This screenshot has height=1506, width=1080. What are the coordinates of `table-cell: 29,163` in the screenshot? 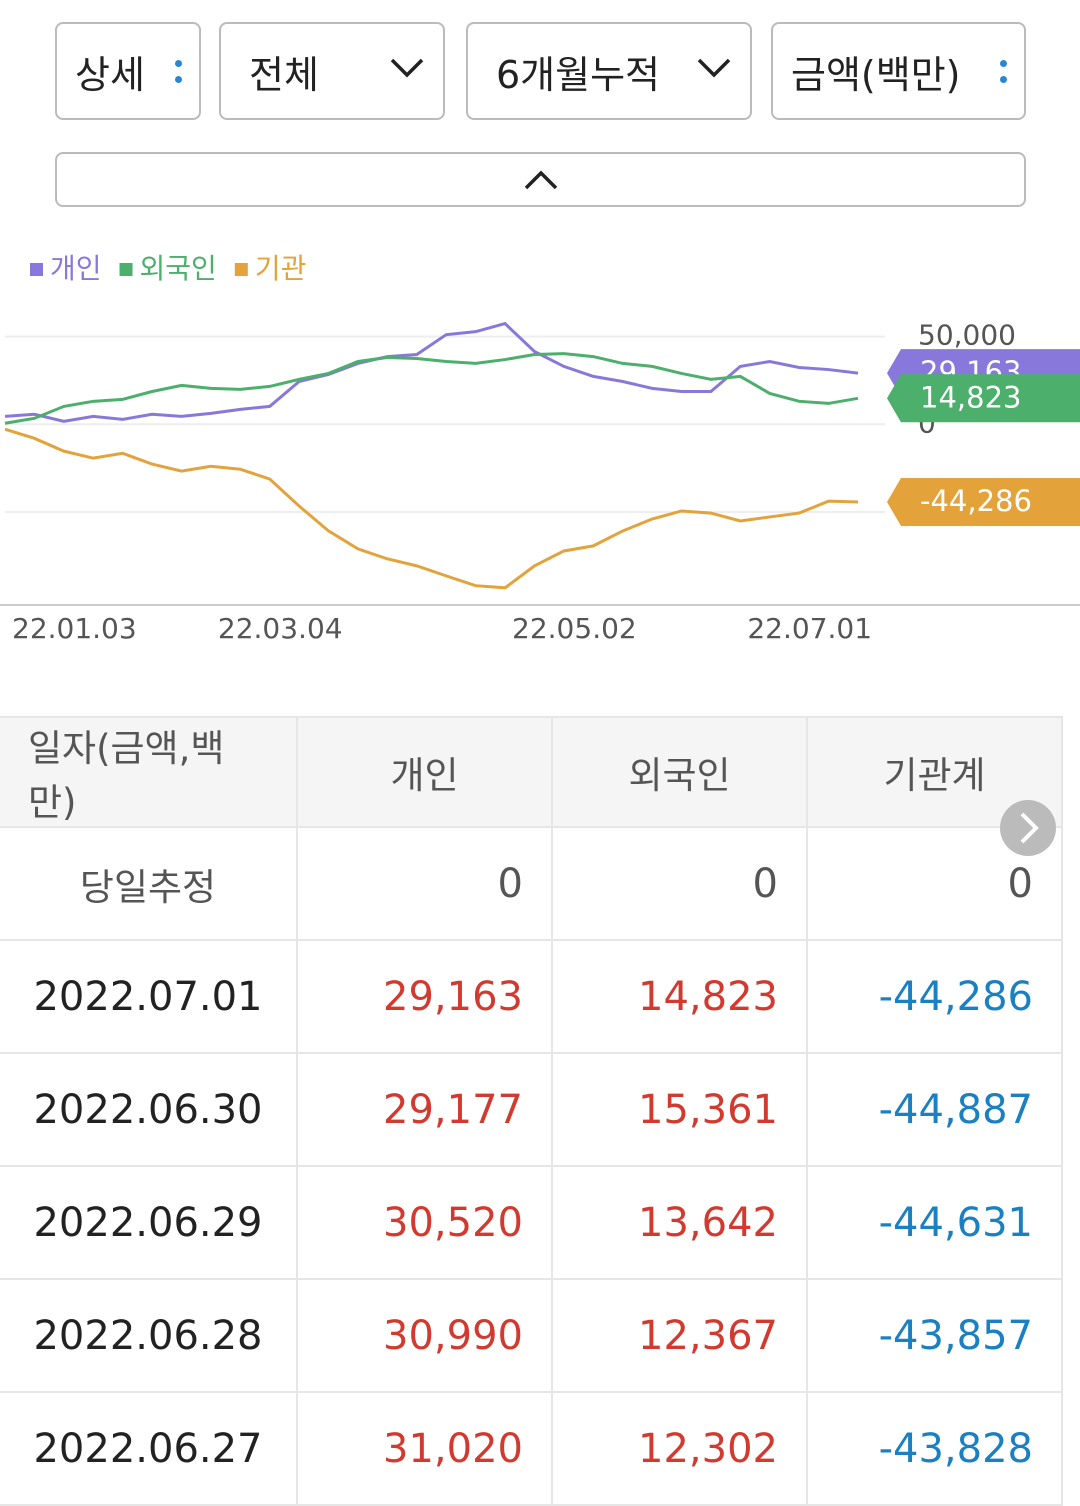 It's located at (425, 997).